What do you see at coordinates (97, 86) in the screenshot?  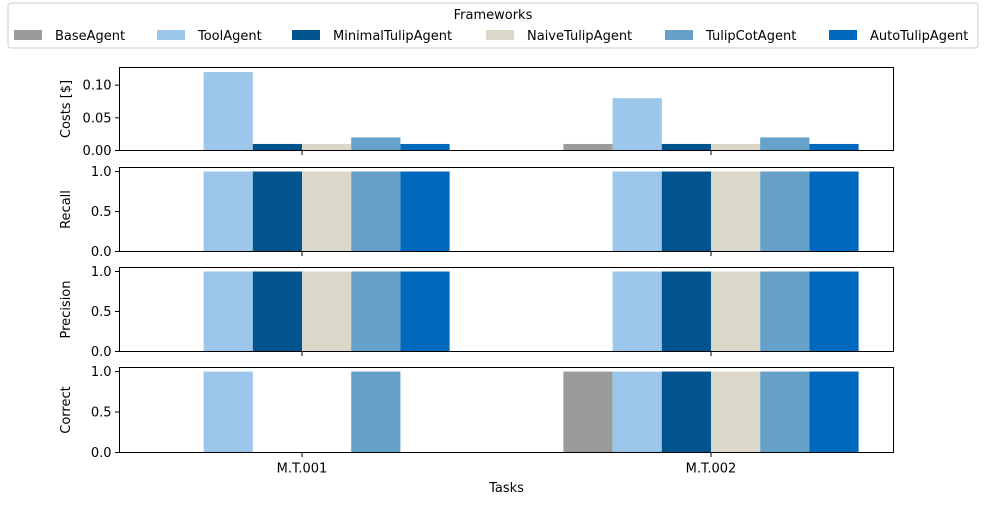 I see `ytick-label-1-3: 0.10` at bounding box center [97, 86].